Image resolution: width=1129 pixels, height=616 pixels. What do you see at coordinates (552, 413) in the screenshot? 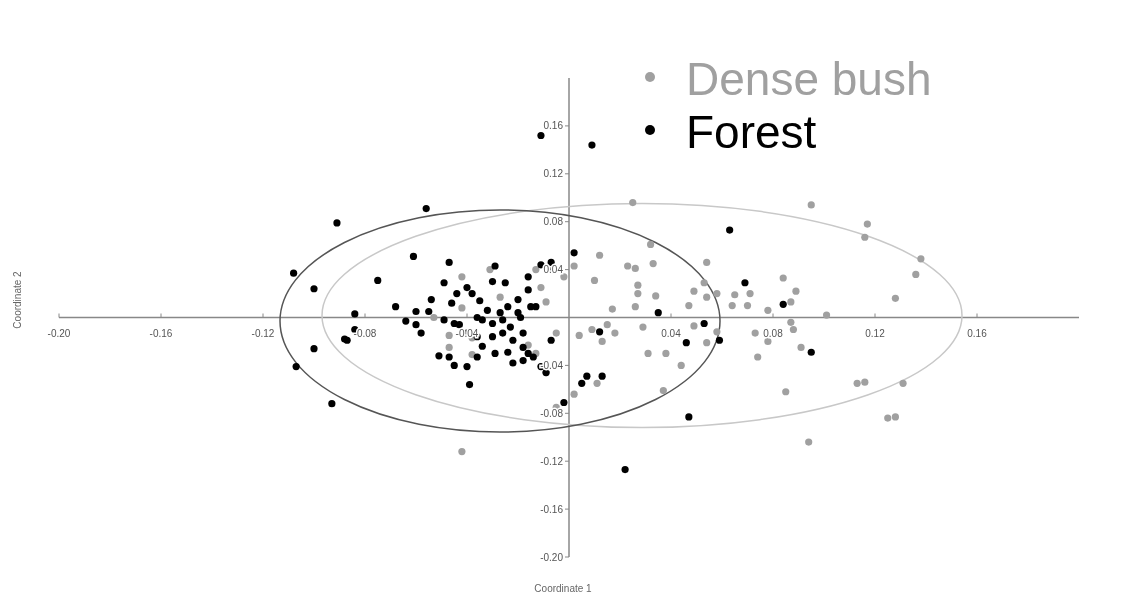
I see `y-tick-label: -0.08` at bounding box center [552, 413].